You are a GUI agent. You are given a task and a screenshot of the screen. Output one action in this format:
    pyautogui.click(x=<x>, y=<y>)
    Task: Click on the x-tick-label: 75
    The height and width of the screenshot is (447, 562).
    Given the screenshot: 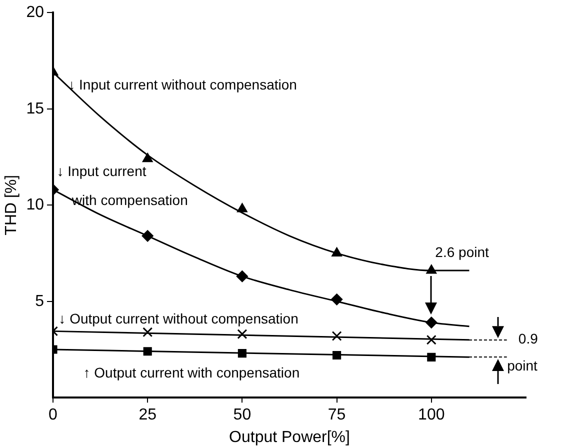 What is the action you would take?
    pyautogui.click(x=337, y=415)
    